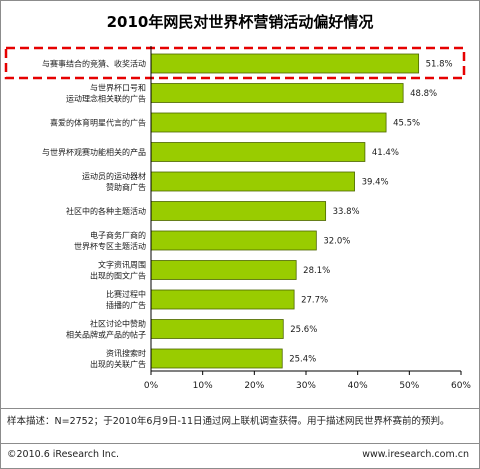 This screenshot has height=469, width=480. I want to click on footer-divider, so click(240, 443).